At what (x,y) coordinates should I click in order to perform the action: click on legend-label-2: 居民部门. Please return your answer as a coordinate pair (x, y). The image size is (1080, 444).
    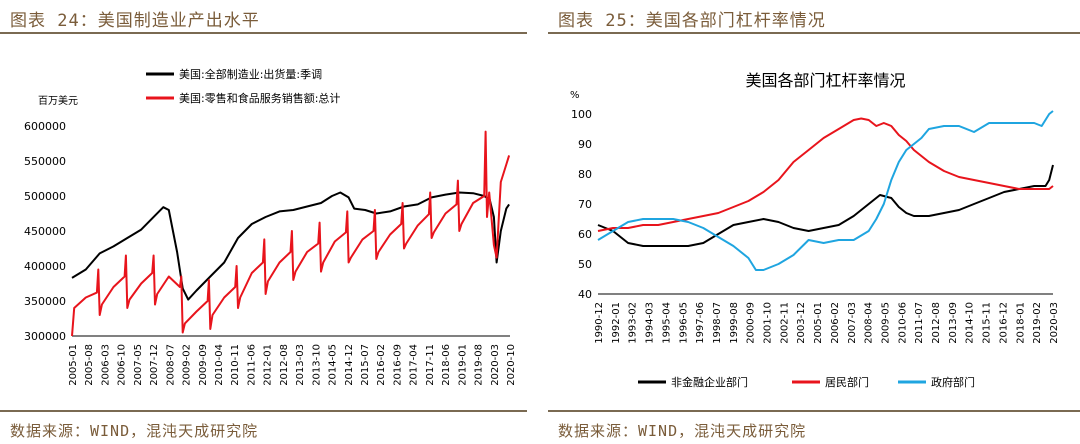
    Looking at the image, I should click on (847, 382).